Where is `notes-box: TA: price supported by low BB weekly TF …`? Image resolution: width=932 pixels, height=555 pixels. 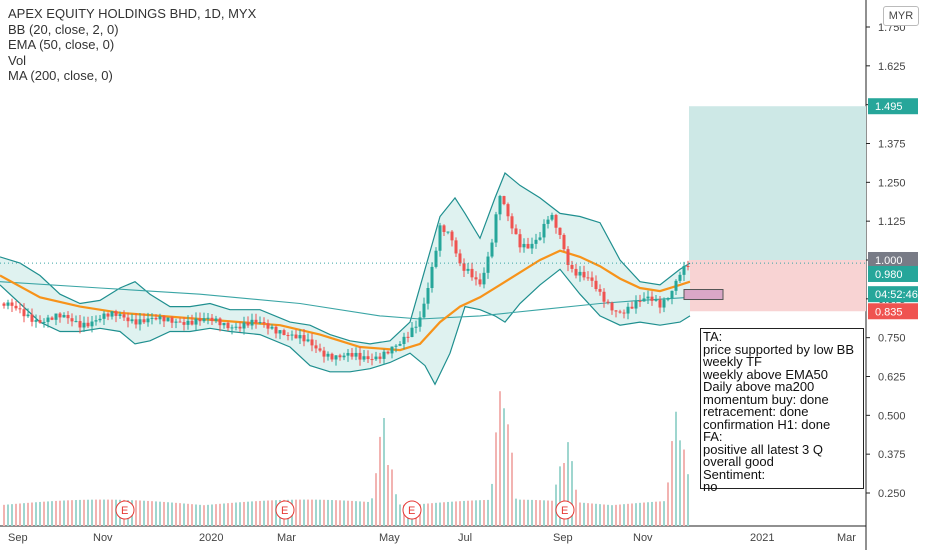 notes-box: TA: price supported by low BB weekly TF … is located at coordinates (782, 410).